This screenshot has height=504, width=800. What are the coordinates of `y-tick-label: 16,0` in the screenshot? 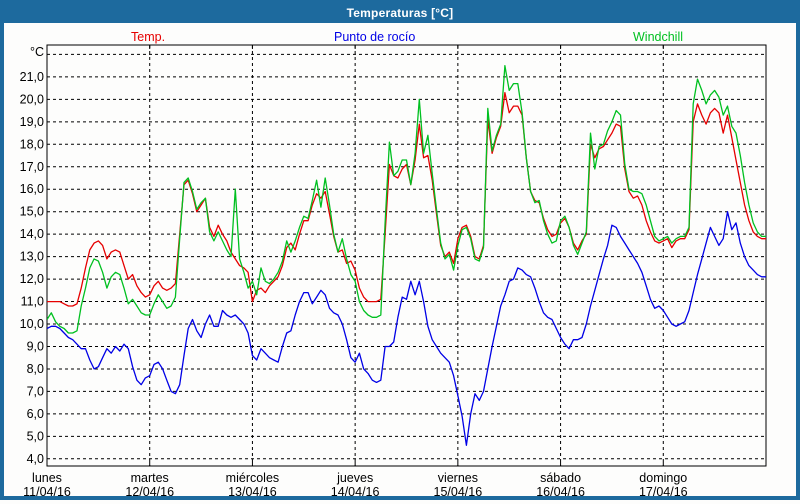 It's located at (32, 189).